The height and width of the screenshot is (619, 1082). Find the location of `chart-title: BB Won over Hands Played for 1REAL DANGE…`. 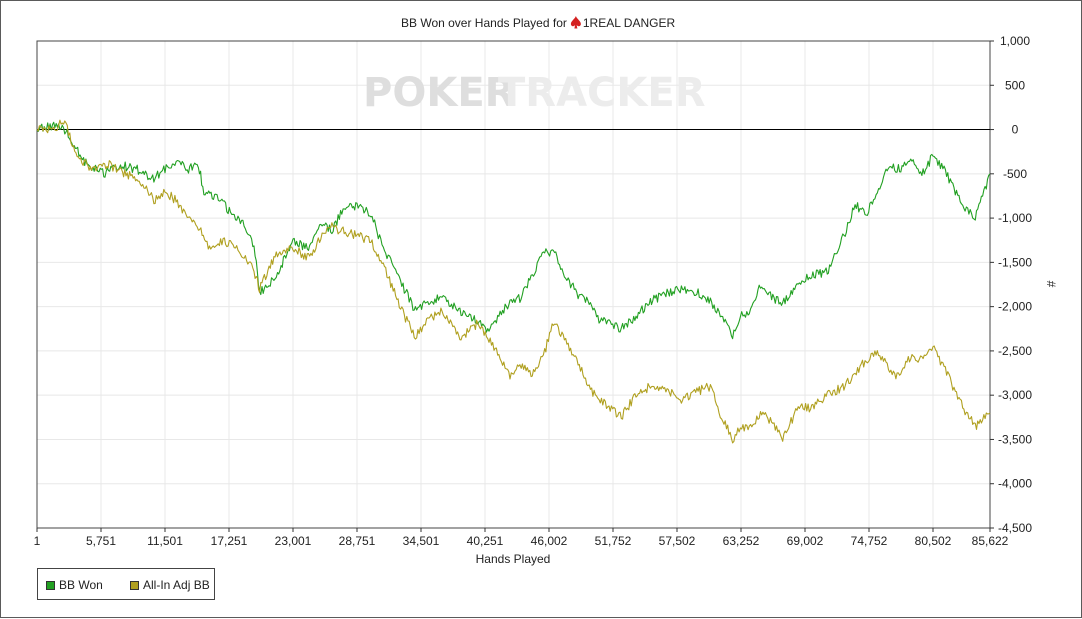

chart-title: BB Won over Hands Played for 1REAL DANGE… is located at coordinates (538, 23).